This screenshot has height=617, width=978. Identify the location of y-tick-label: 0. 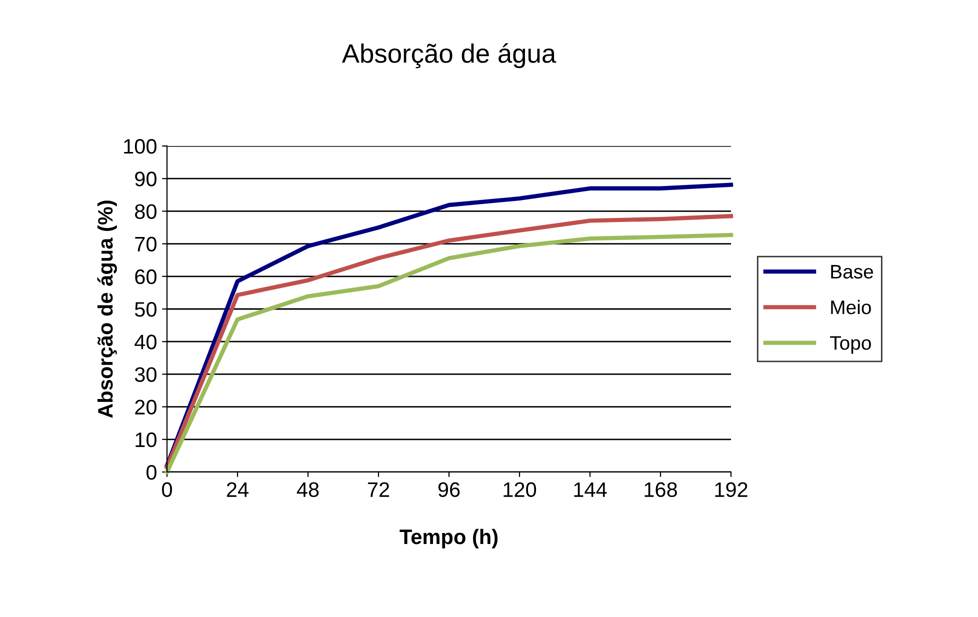
(151, 472).